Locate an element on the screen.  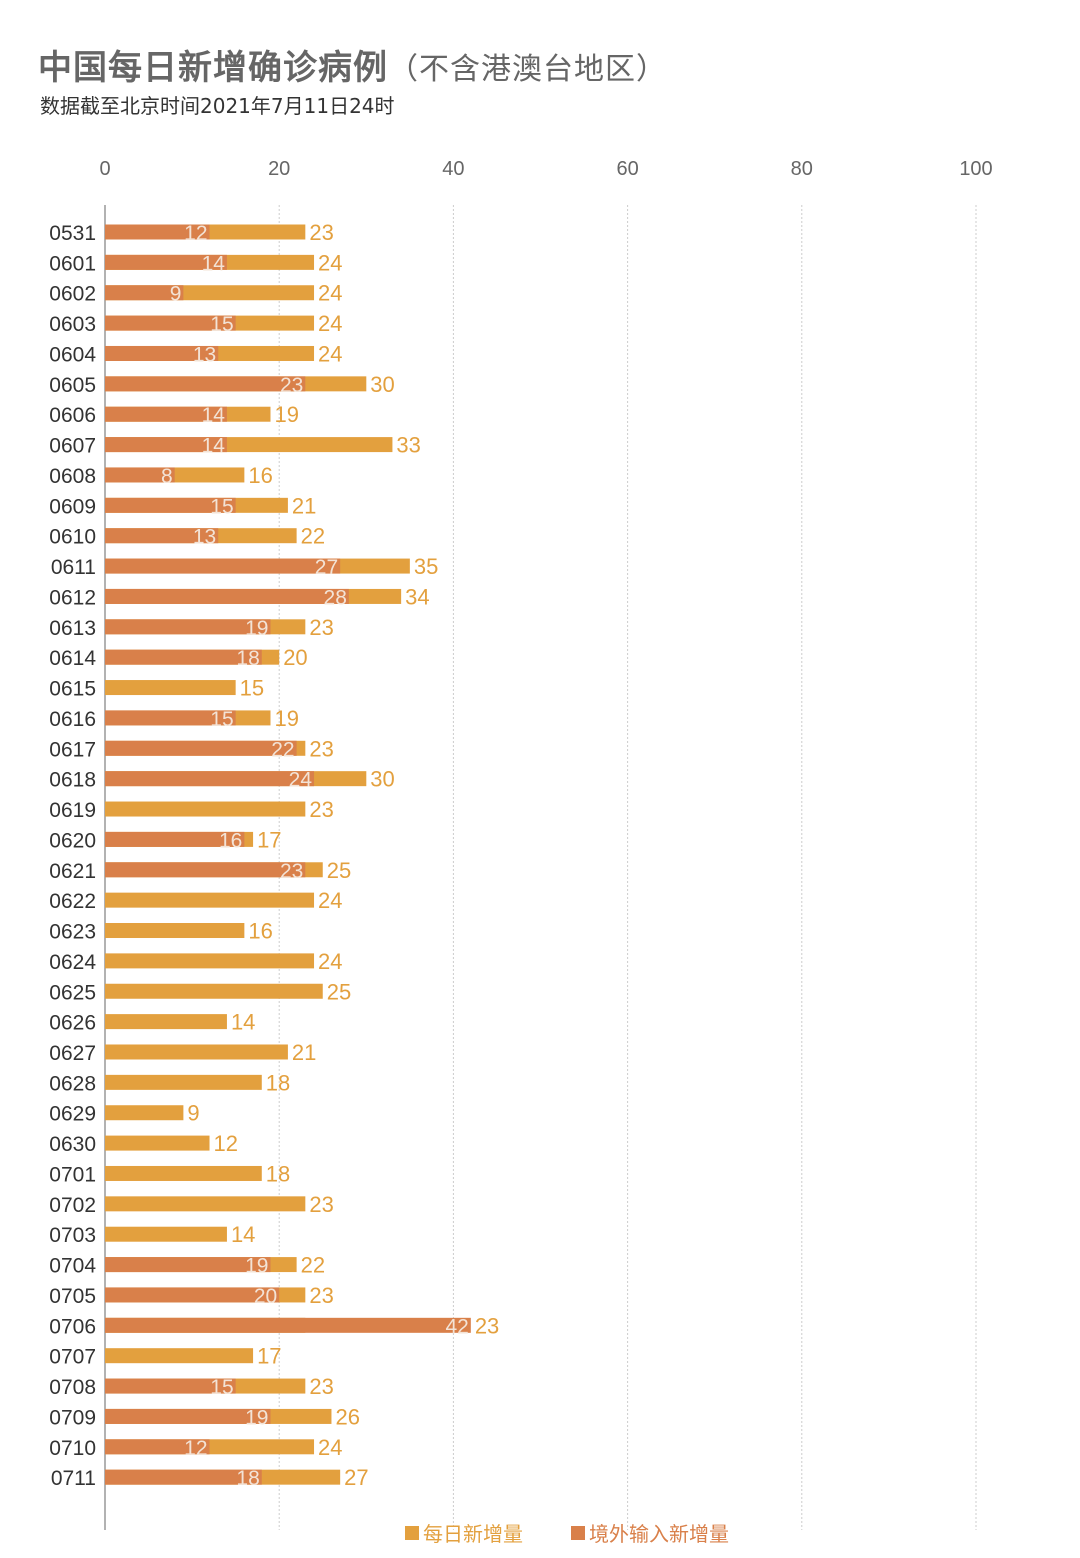
y-tick-label: 0613 is located at coordinates (72, 628).